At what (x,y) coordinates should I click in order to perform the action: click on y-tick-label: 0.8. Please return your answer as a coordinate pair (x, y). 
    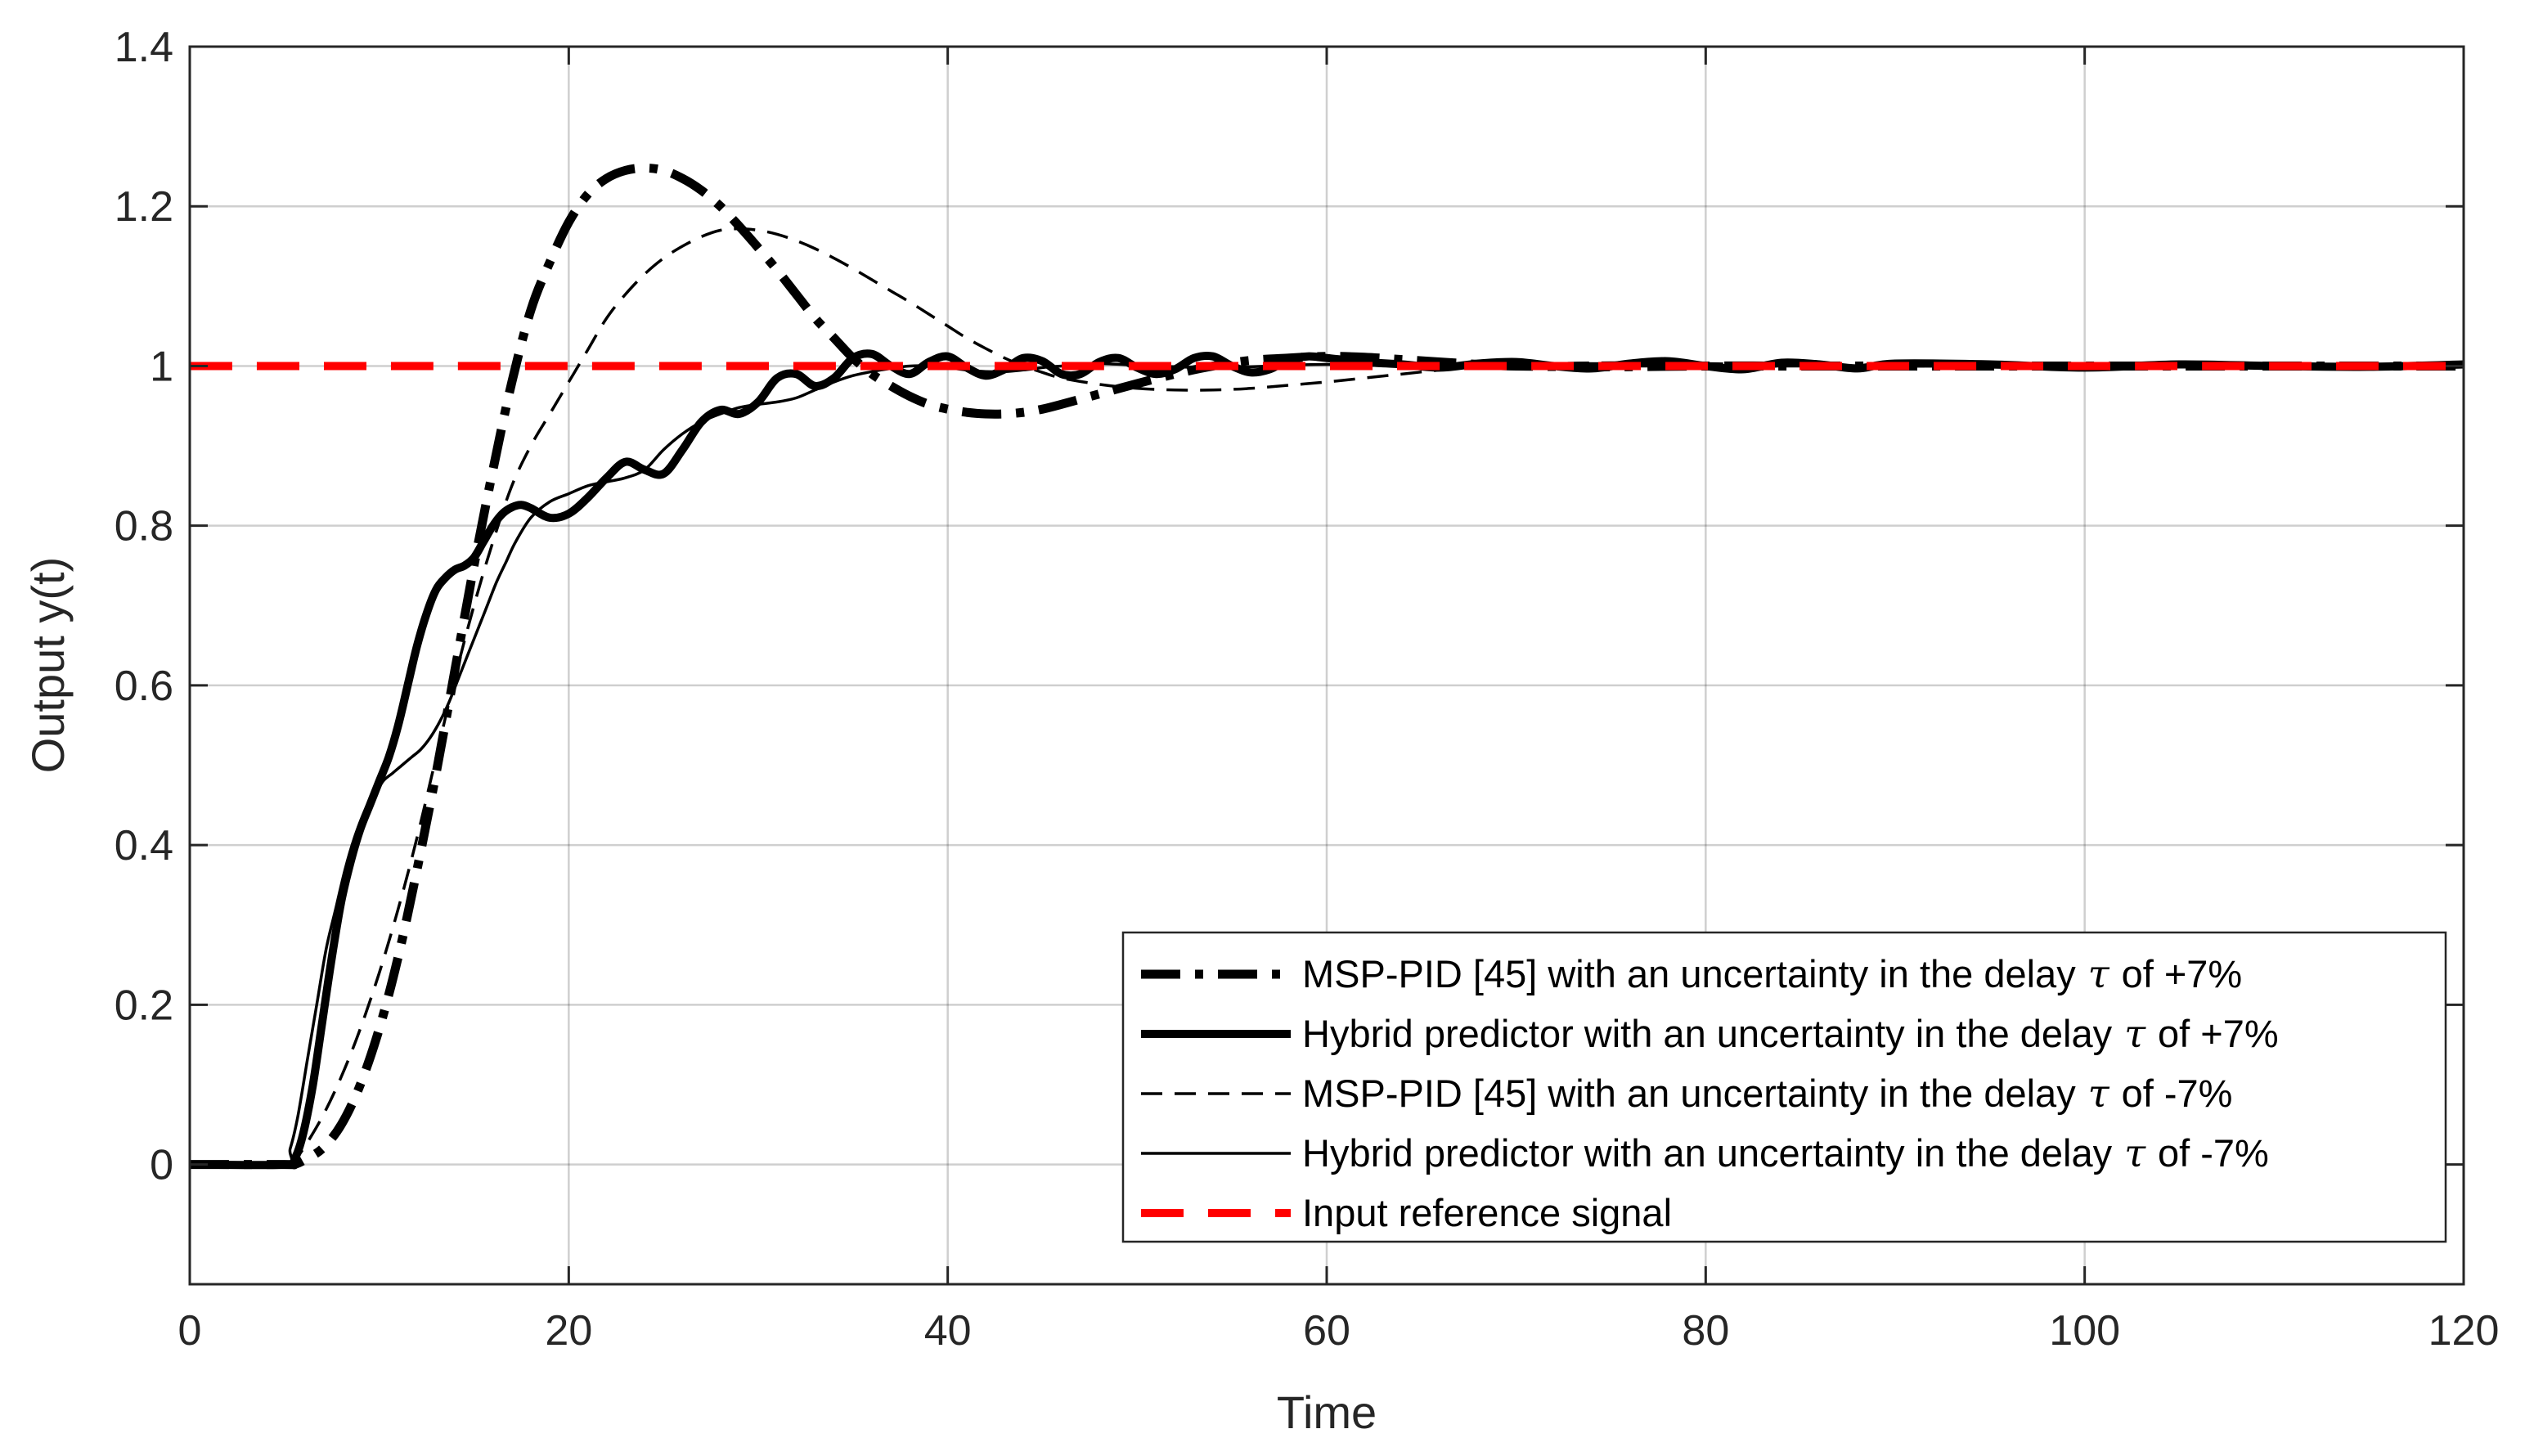
    Looking at the image, I should click on (144, 526).